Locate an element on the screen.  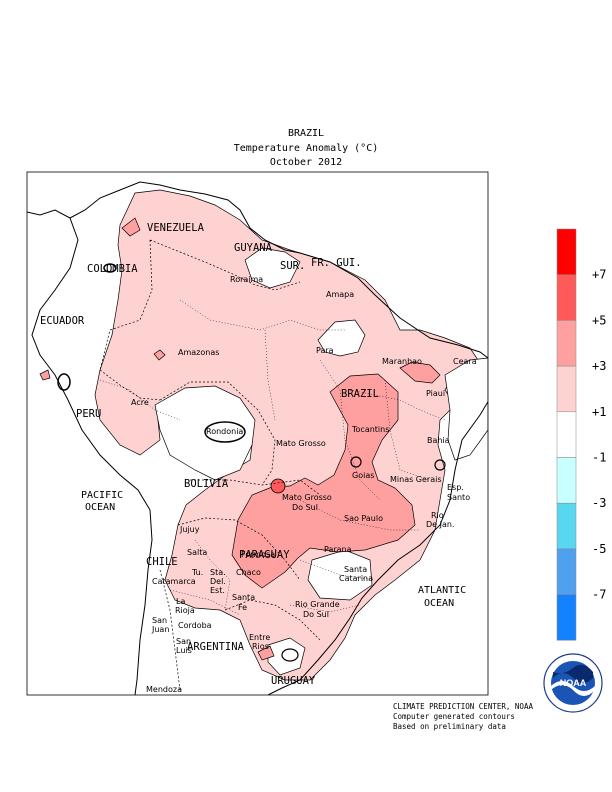
contour-ring-argentina is located at coordinates (290, 655).